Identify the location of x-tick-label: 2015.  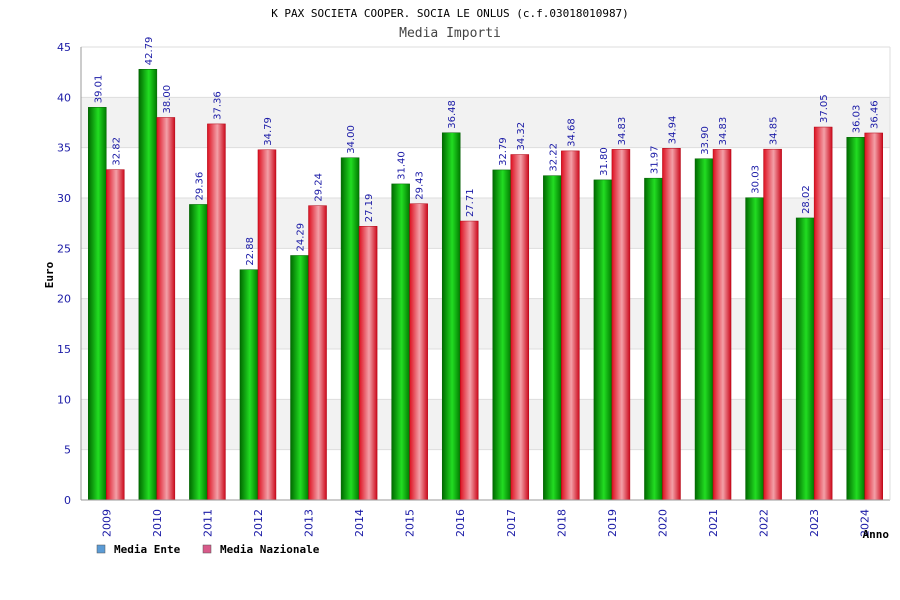
(410, 523).